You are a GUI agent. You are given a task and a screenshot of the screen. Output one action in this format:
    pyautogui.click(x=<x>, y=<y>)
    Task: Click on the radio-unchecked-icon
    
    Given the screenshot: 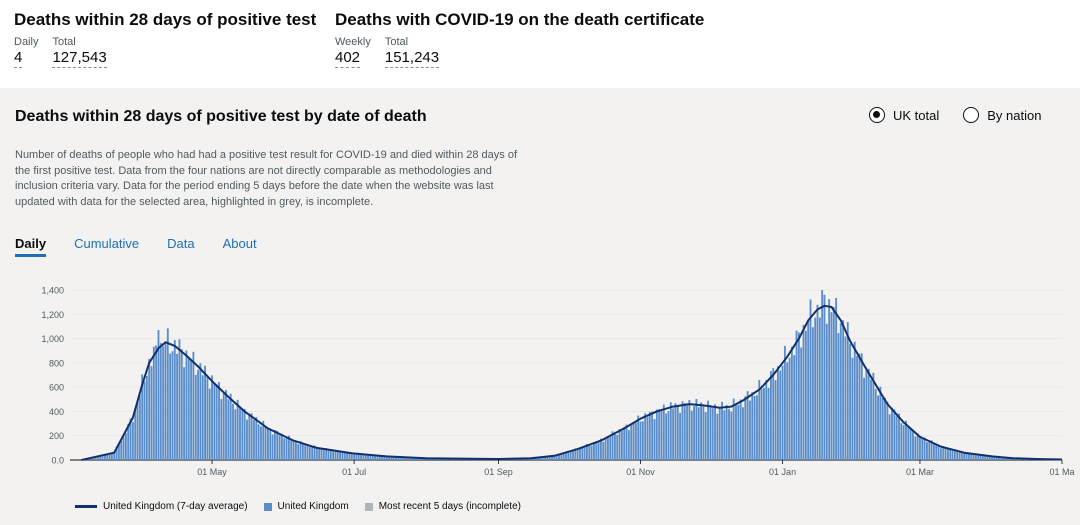 What is the action you would take?
    pyautogui.click(x=971, y=115)
    